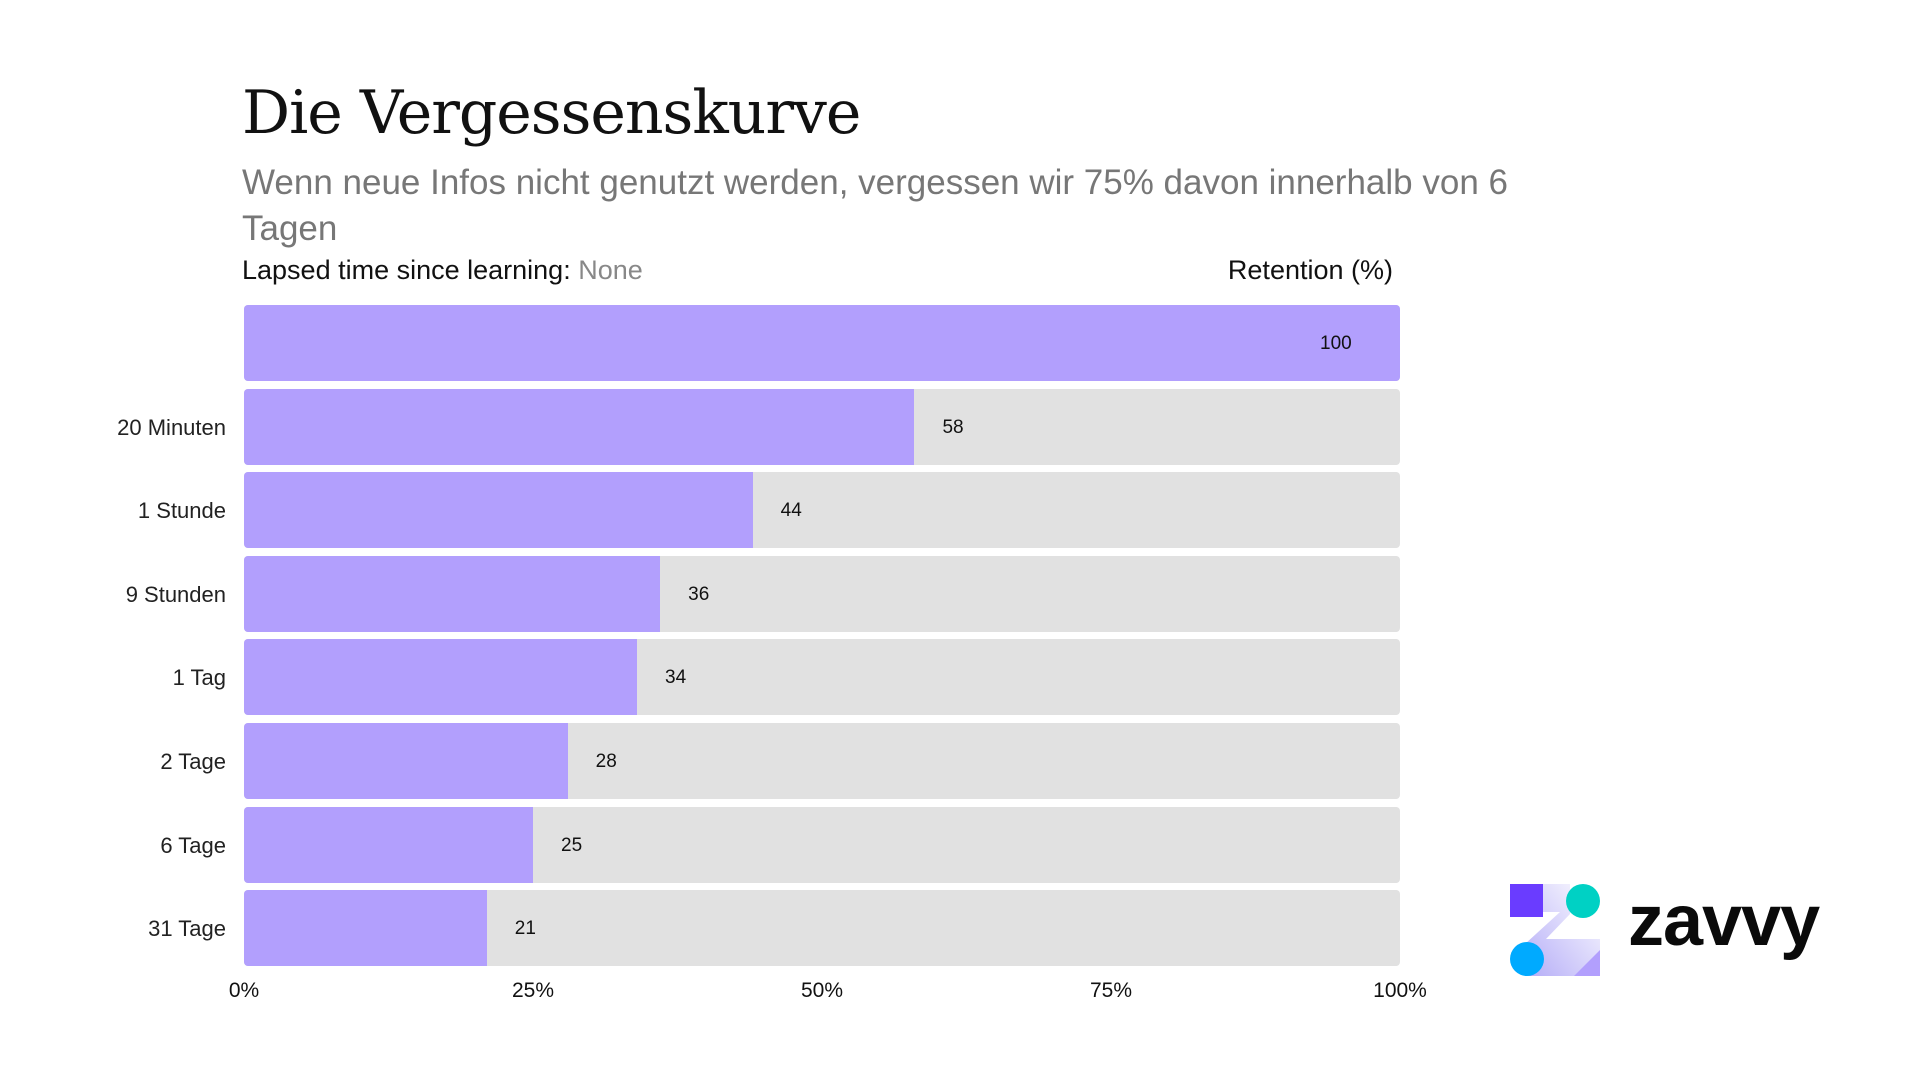 The height and width of the screenshot is (1080, 1920). What do you see at coordinates (199, 678) in the screenshot?
I see `category-label: 1 Tag` at bounding box center [199, 678].